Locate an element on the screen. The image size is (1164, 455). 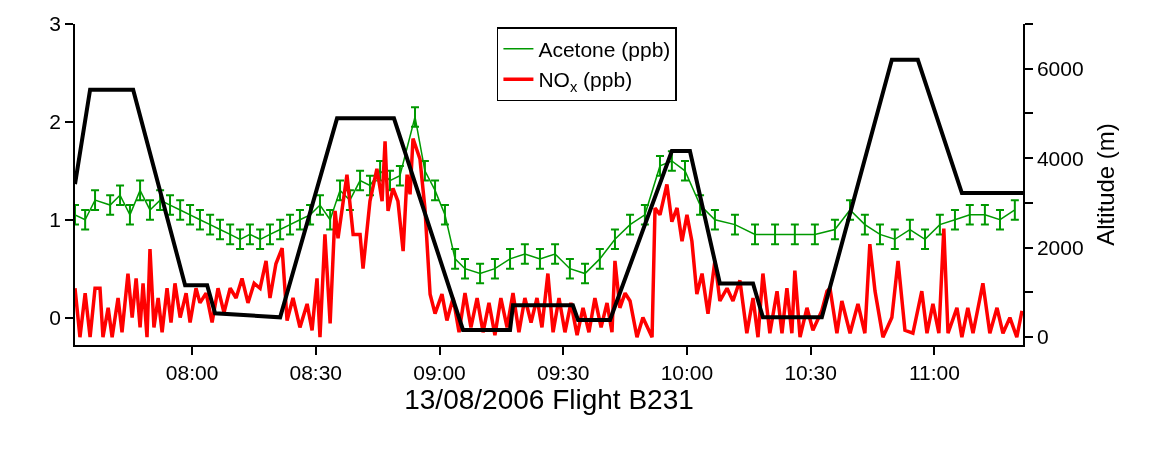
y2-tick-label: 2000 is located at coordinates (1060, 247).